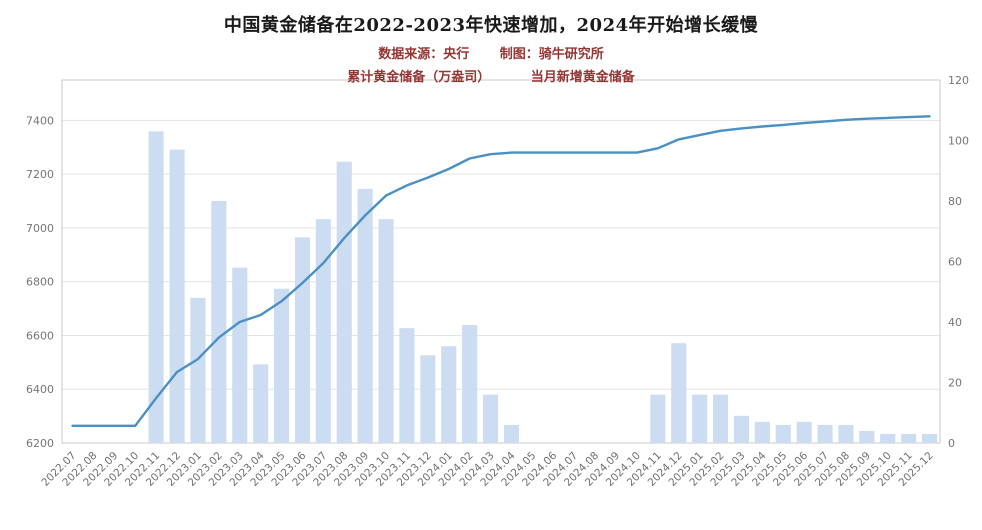 This screenshot has width=982, height=530. What do you see at coordinates (955, 262) in the screenshot?
I see `right-axis-tick-label: 60` at bounding box center [955, 262].